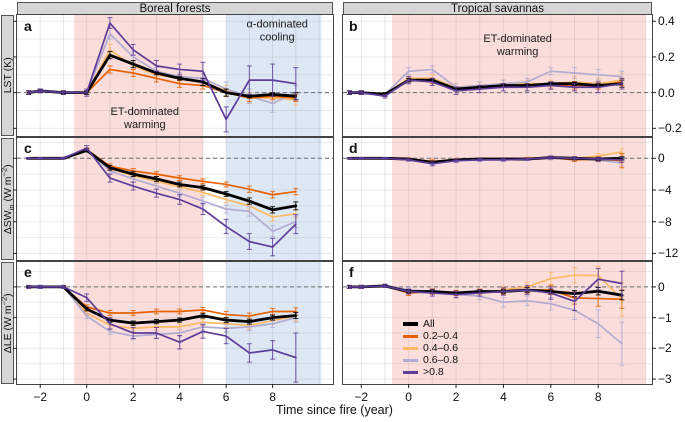  What do you see at coordinates (668, 253) in the screenshot?
I see `y-tick-label: −12` at bounding box center [668, 253].